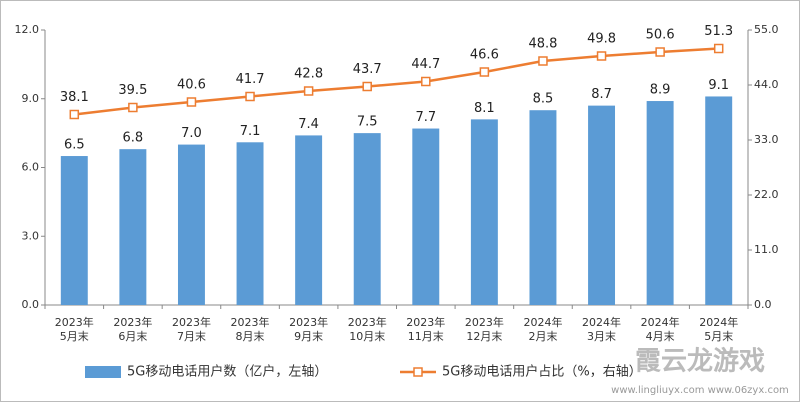  What do you see at coordinates (660, 90) in the screenshot?
I see `bar-value-label: 8.9` at bounding box center [660, 90].